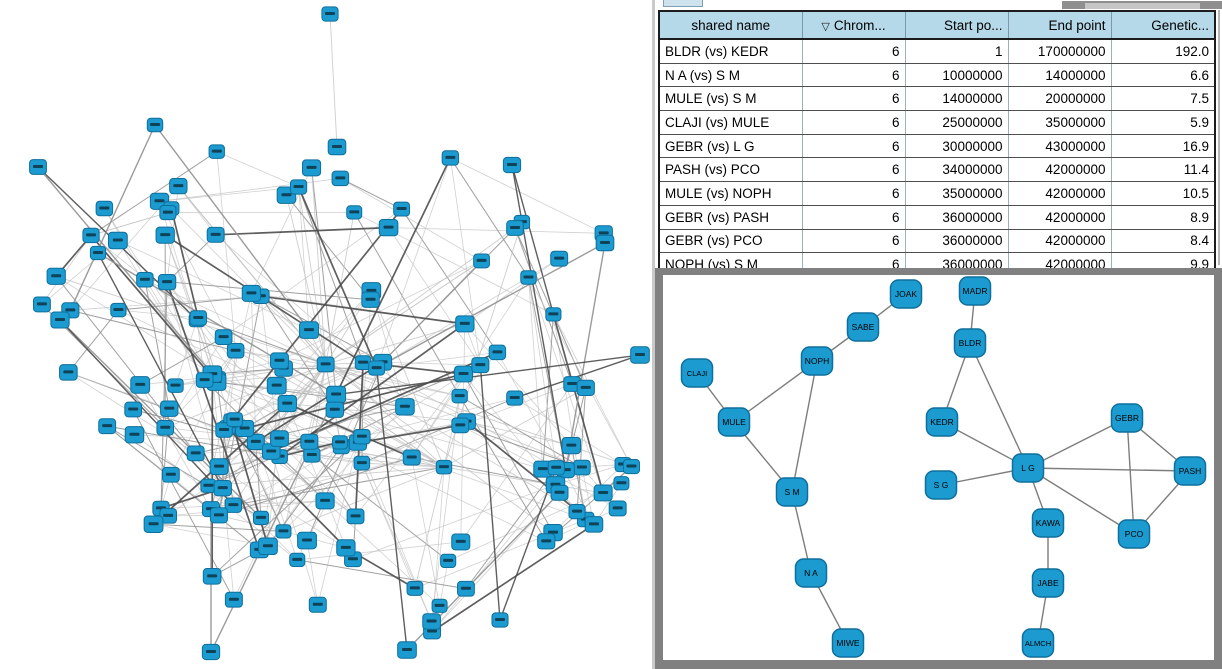 This screenshot has width=1222, height=669. What do you see at coordinates (730, 25) in the screenshot?
I see `column-header-shared-name: shared name` at bounding box center [730, 25].